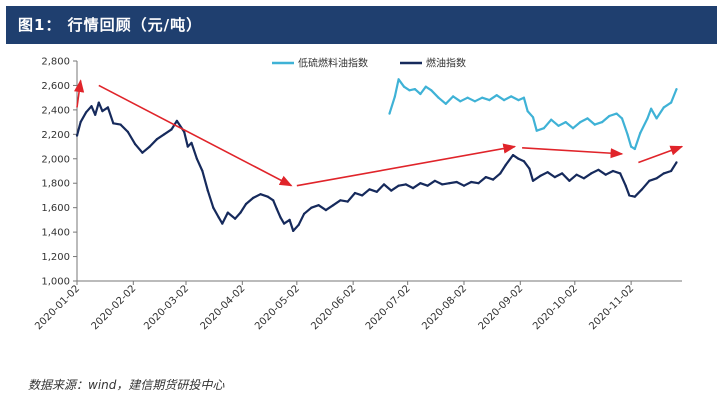 The width and height of the screenshot is (723, 408). I want to click on x-tick-label: 2020-11-02, so click(611, 307).